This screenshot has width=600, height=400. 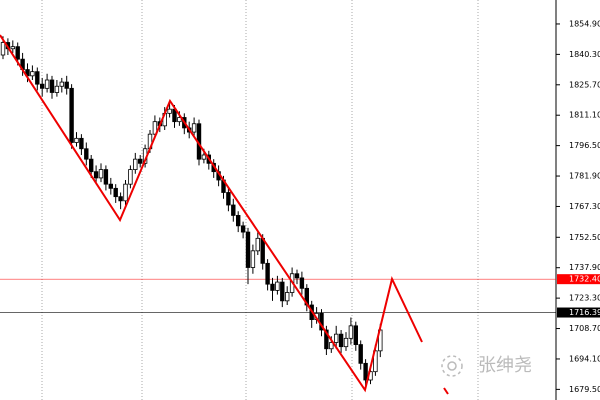 What do you see at coordinates (584, 298) in the screenshot?
I see `y-tick-label: 1723.30` at bounding box center [584, 298].